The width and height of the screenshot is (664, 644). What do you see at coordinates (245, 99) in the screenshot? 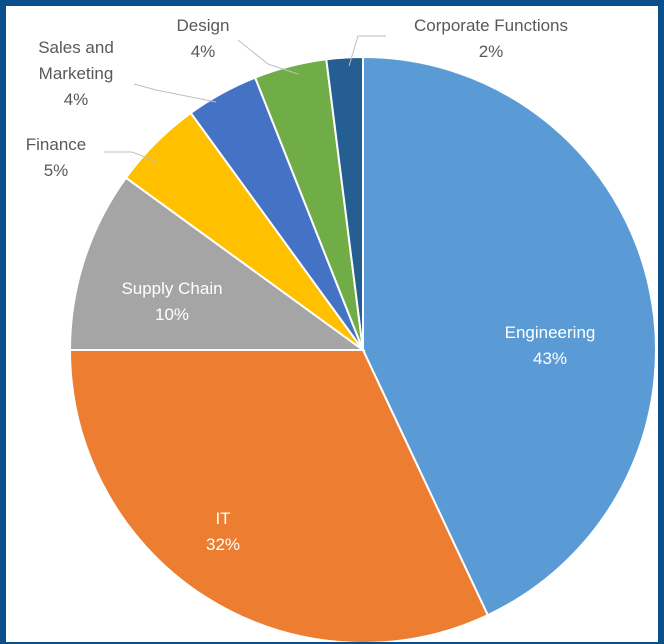
I see `leader-lines` at bounding box center [245, 99].